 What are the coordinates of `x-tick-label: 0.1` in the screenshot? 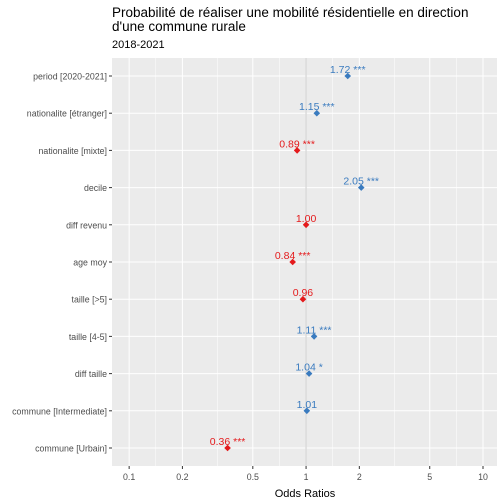 It's located at (129, 477).